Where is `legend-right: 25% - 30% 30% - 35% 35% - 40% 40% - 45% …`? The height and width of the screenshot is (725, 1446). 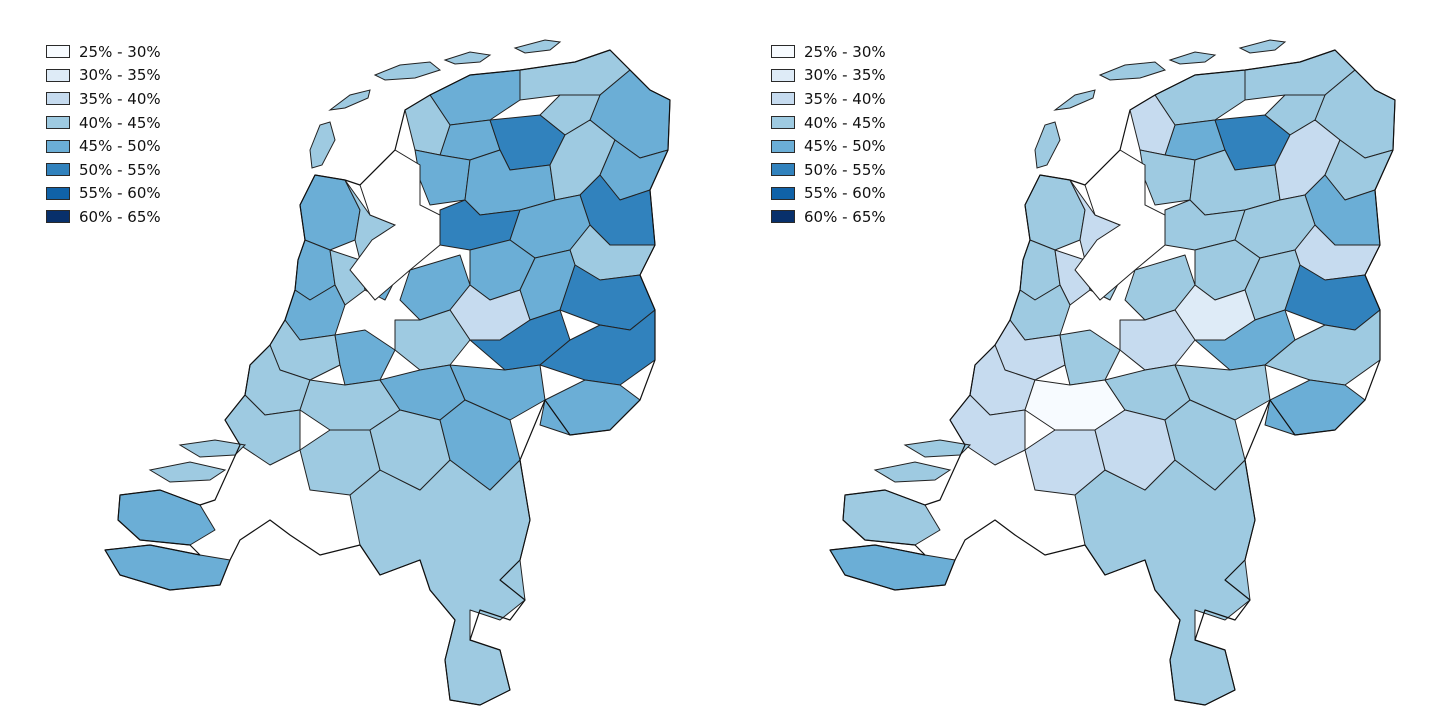
legend-right: 25% - 30% 30% - 35% 35% - 40% 40% - 45% … is located at coordinates (828, 134).